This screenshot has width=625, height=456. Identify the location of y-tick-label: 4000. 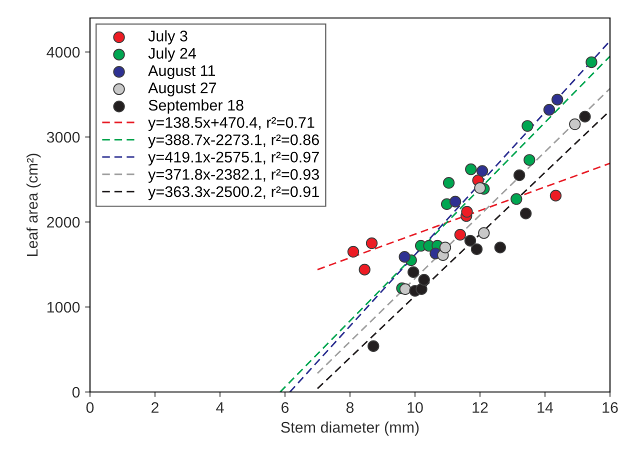
(63, 52).